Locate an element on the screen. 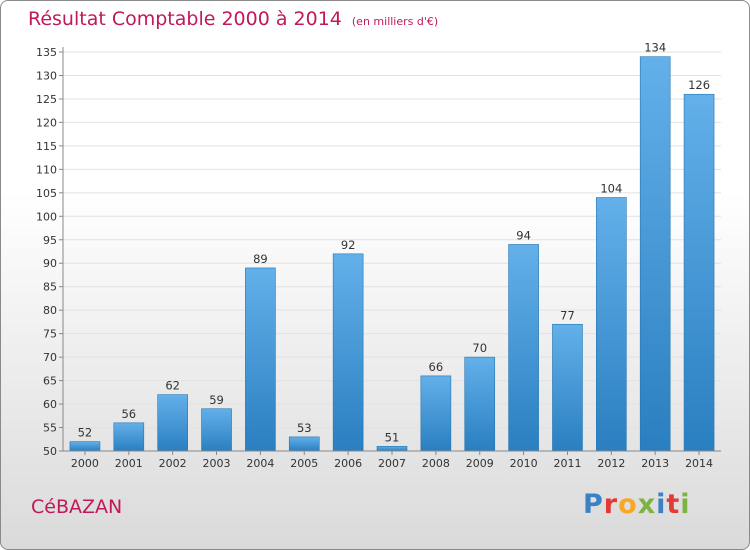  x-tick-label: 2008 is located at coordinates (436, 463).